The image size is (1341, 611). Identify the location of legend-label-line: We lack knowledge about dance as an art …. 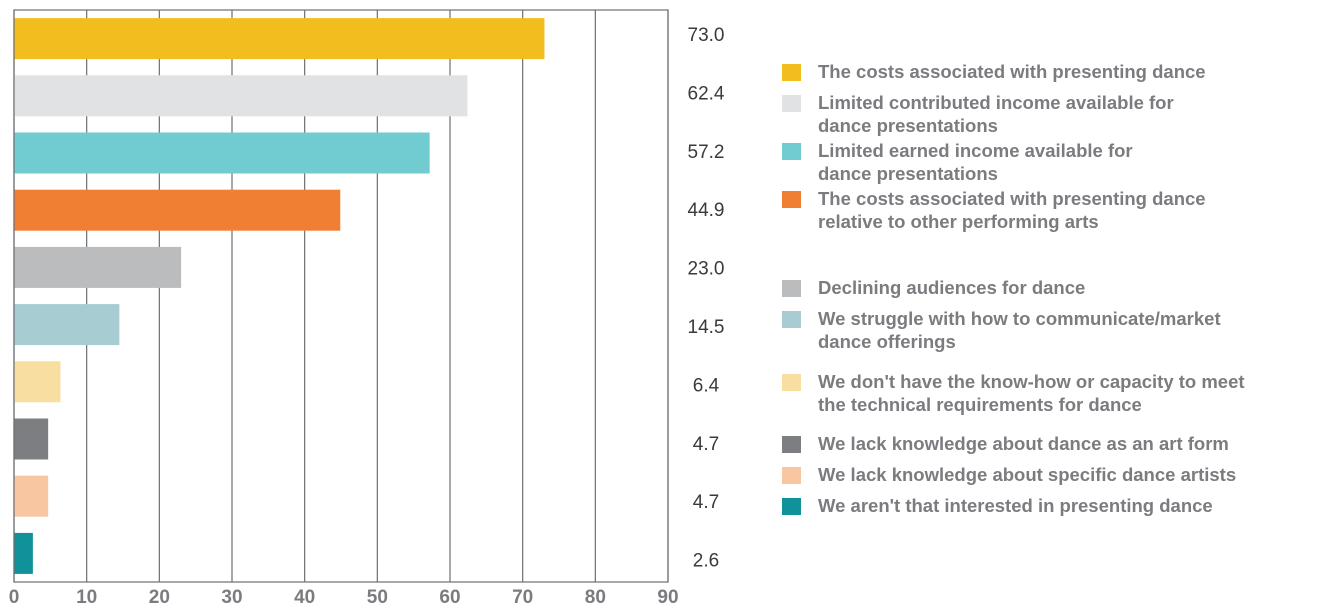
(1023, 443).